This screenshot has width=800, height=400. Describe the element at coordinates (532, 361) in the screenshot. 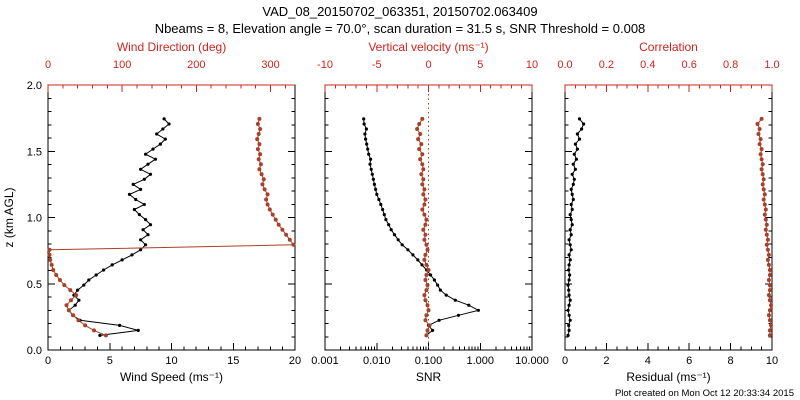

I see `svg-text: 10.000` at that location.